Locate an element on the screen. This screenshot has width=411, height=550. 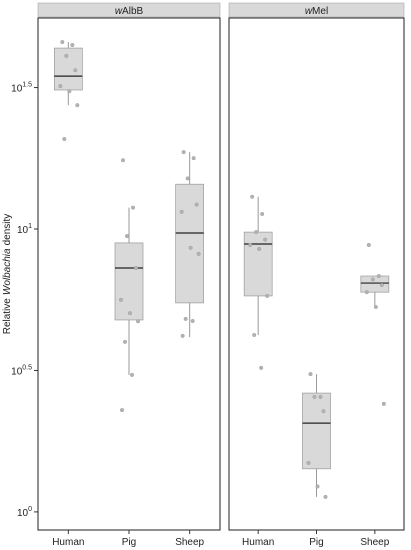
y-tick-label: 10¹ is located at coordinates (24, 229).